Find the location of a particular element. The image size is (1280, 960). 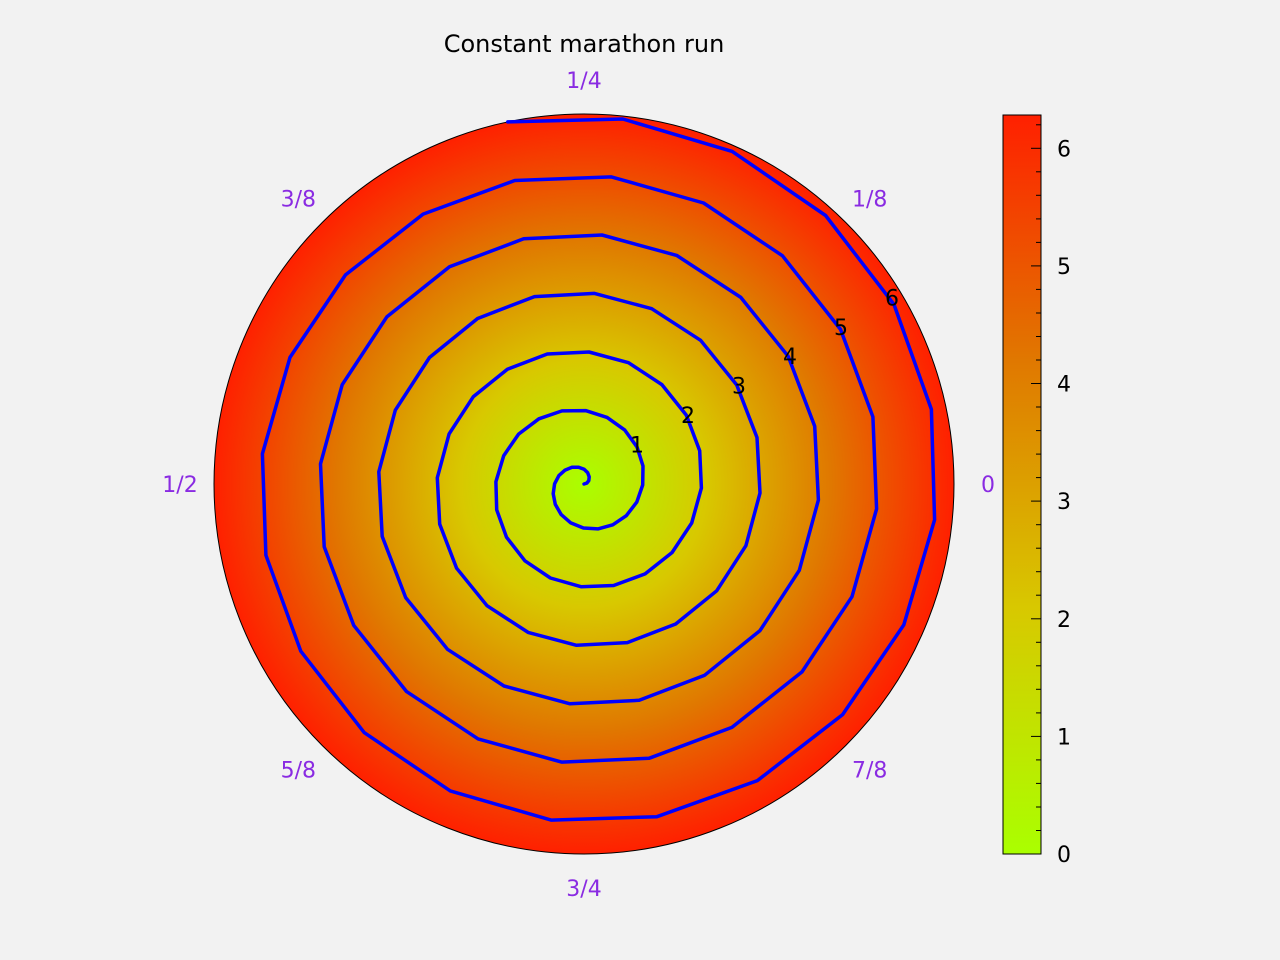

colorbar-tick-label-5: 5 is located at coordinates (1064, 267).